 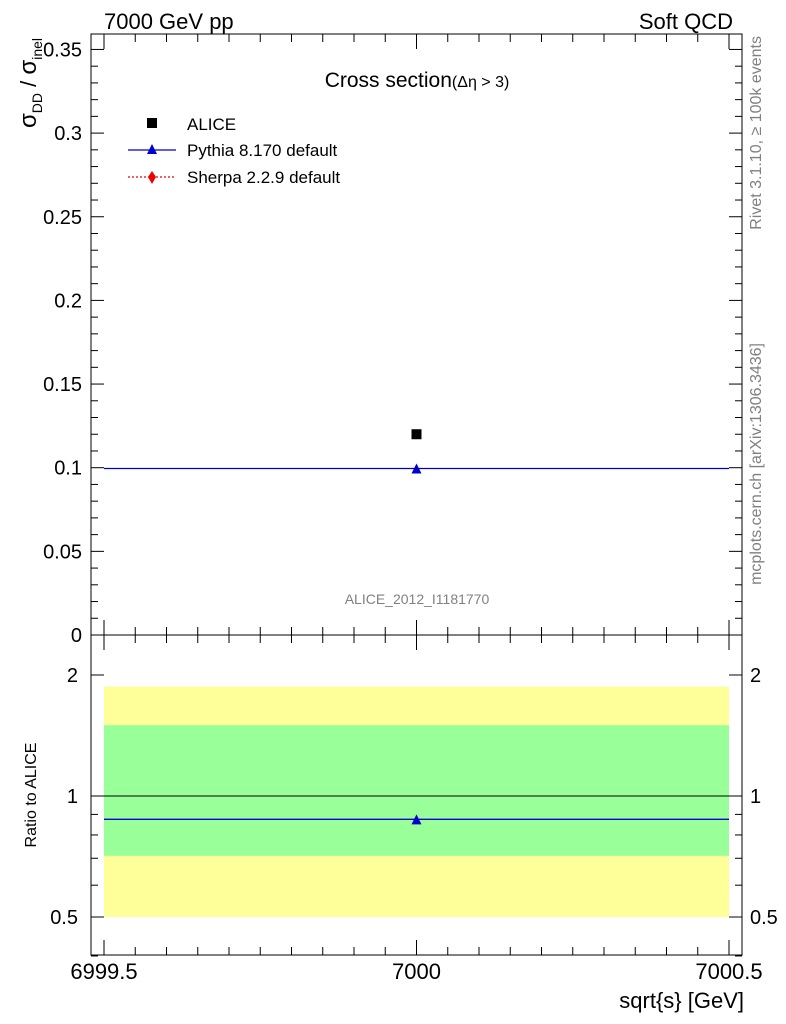 I want to click on ylabel-sep: /, so click(x=28, y=84).